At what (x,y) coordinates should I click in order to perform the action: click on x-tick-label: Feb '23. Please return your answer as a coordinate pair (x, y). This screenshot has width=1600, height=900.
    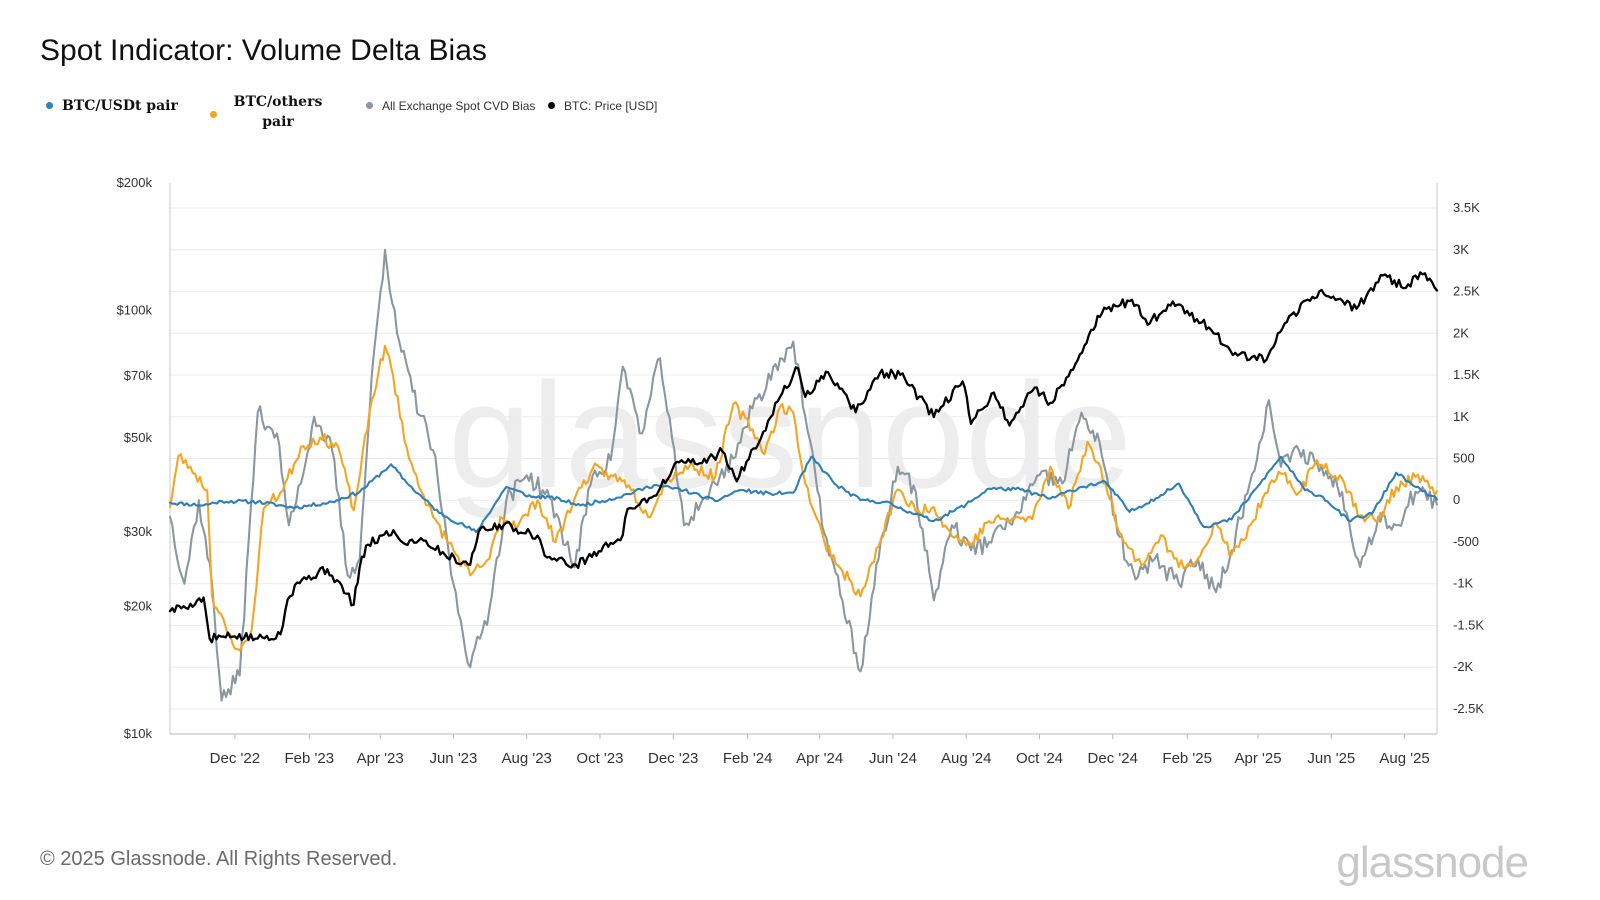
    Looking at the image, I should click on (310, 758).